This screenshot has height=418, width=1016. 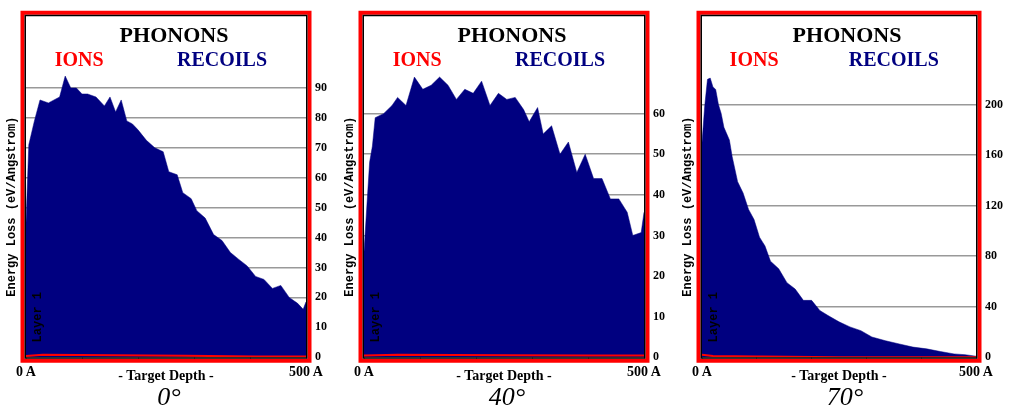 I want to click on y-tick-label: 200, so click(x=994, y=103).